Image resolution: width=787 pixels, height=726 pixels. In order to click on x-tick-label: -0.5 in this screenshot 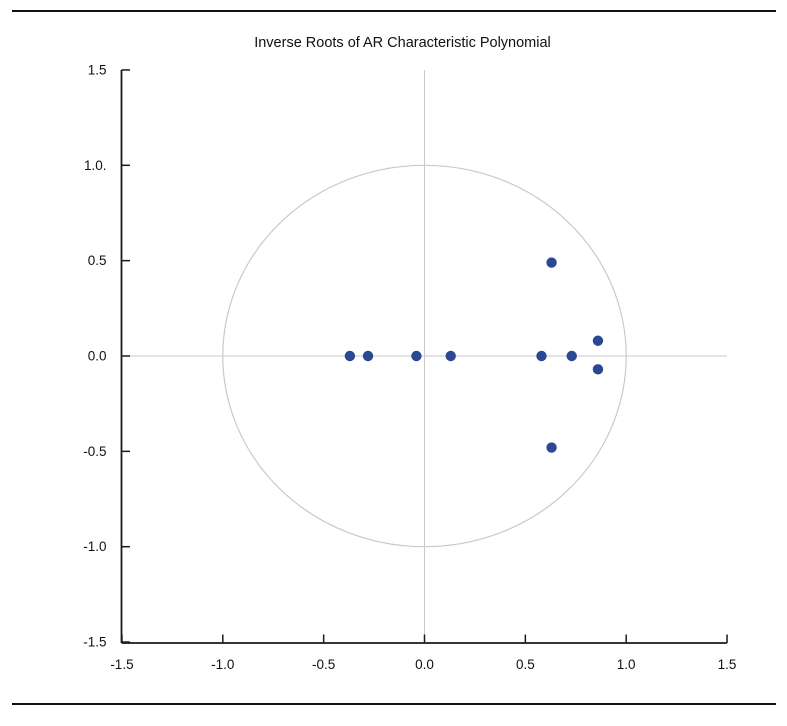, I will do `click(323, 664)`.